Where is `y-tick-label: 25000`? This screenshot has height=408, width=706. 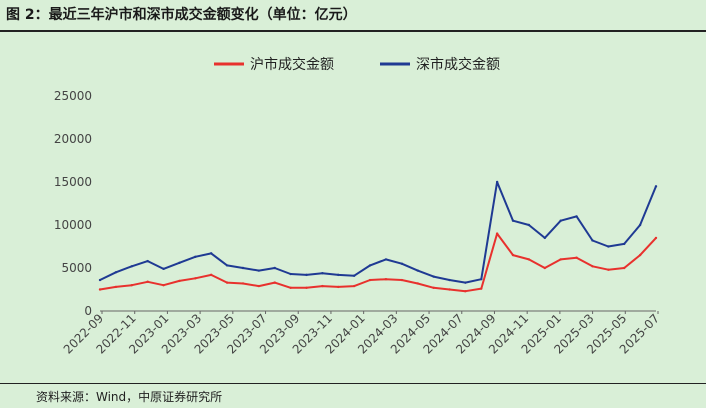 y-tick-label: 25000 is located at coordinates (73, 96).